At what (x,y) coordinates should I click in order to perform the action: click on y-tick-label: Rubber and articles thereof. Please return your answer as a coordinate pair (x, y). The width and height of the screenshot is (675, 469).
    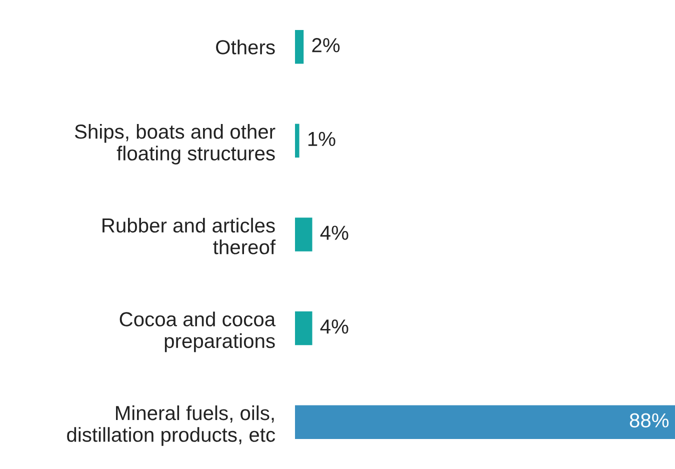
    Looking at the image, I should click on (189, 236).